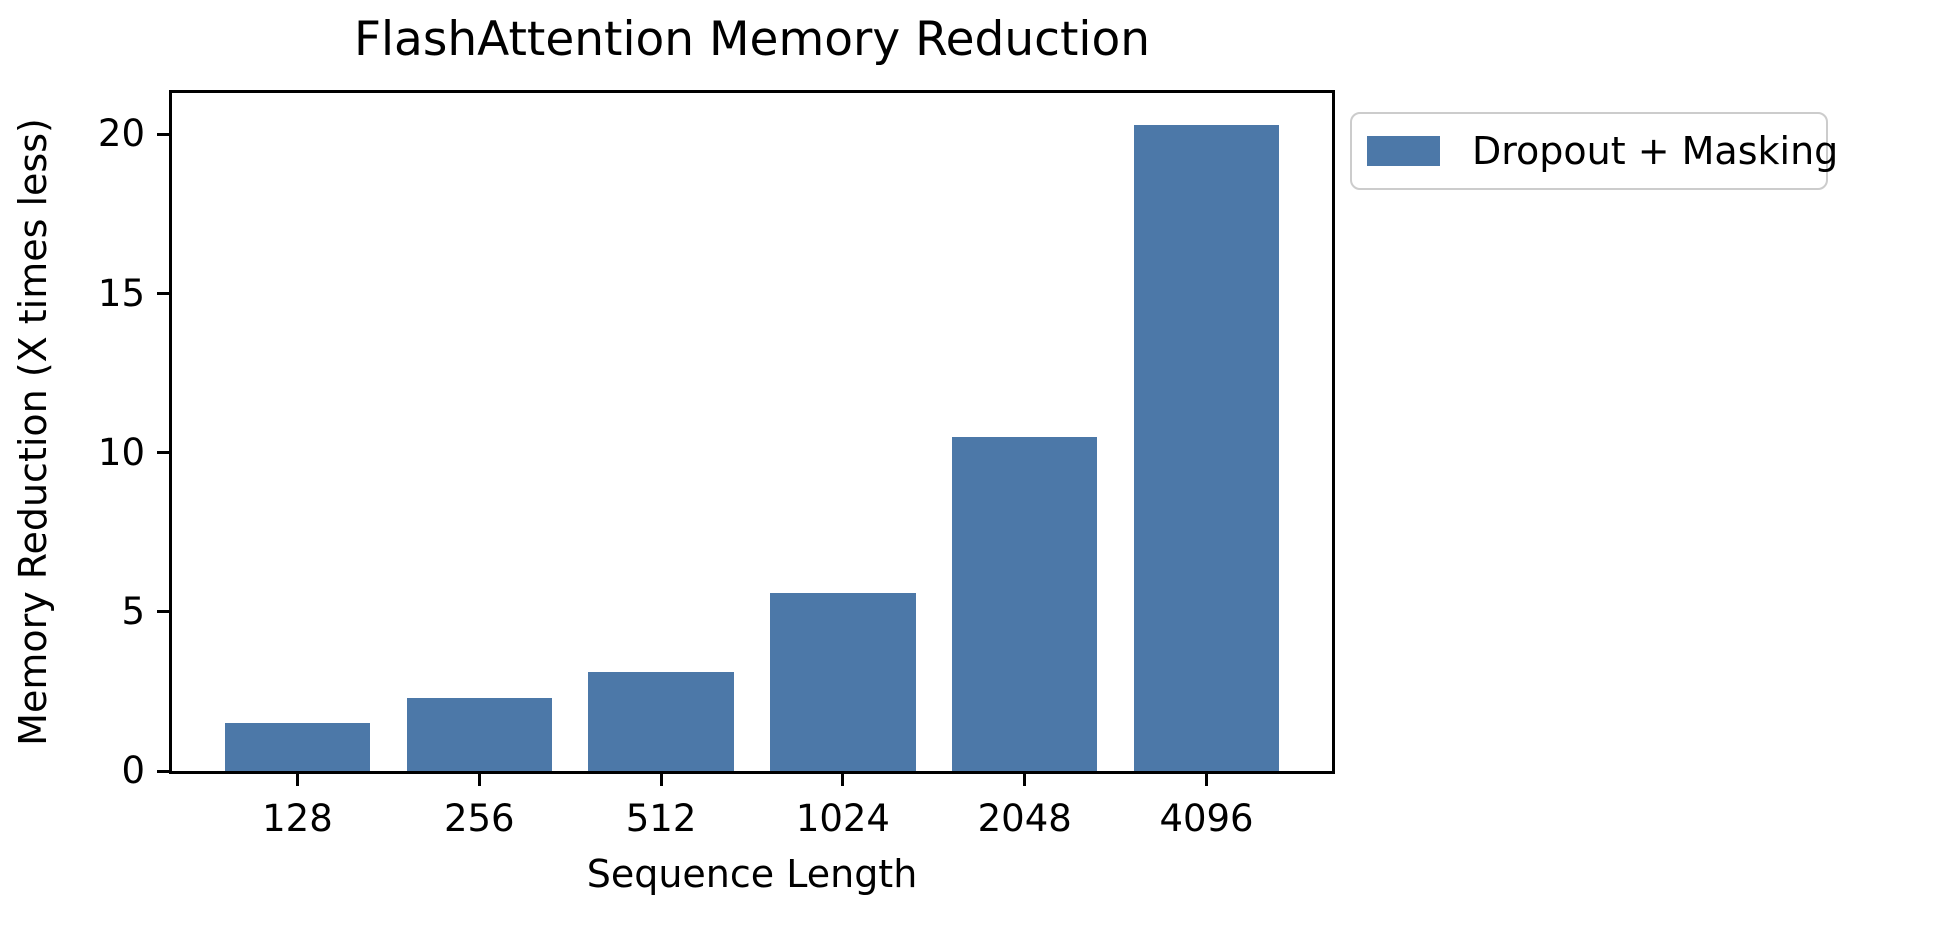 This screenshot has width=1935, height=932. What do you see at coordinates (752, 39) in the screenshot?
I see `chart-title: FlashAttention Memory Reduction` at bounding box center [752, 39].